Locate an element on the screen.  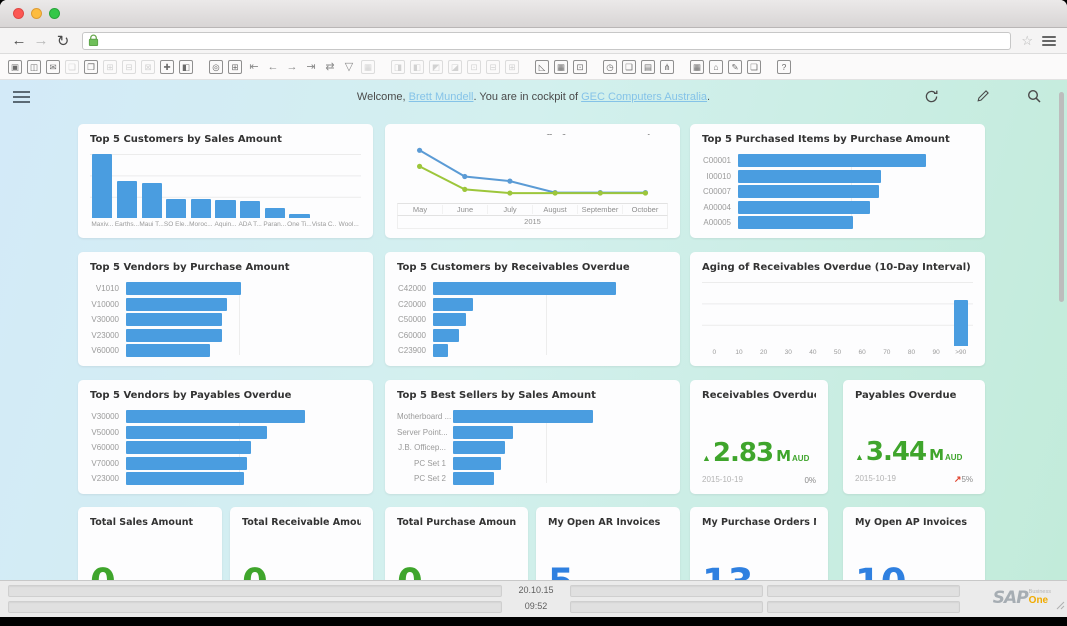
search-icon is located at coordinates (1034, 99).